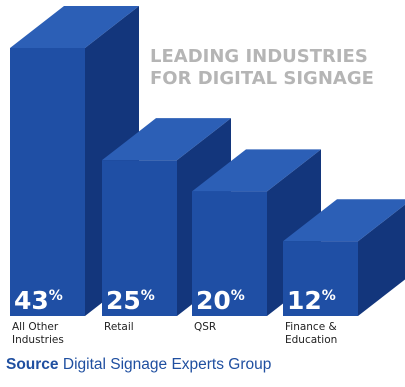 The image size is (405, 387). I want to click on source-note: Source Digital Signage Experts Group, so click(138, 365).